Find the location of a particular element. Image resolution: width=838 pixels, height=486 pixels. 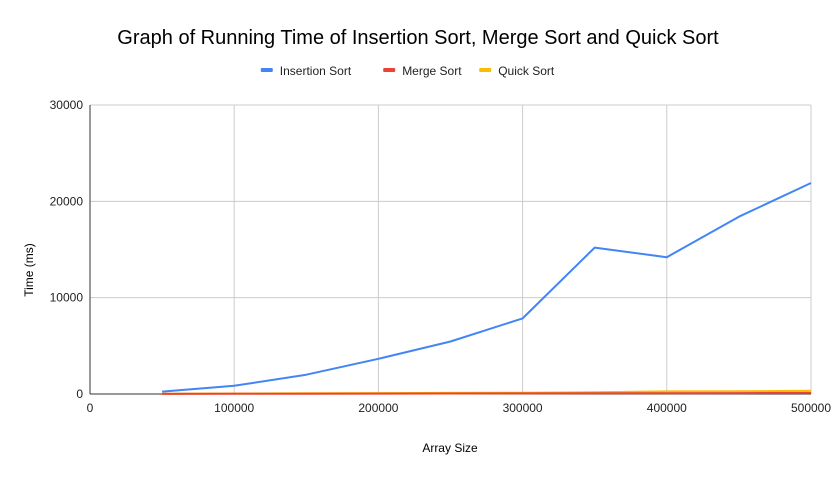

x-tick-label: 100000 is located at coordinates (234, 408).